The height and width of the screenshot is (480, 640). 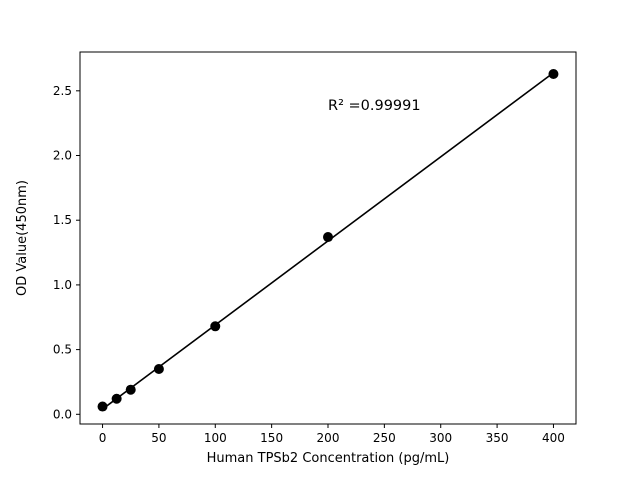 What do you see at coordinates (553, 438) in the screenshot?
I see `x-tick-label: 400` at bounding box center [553, 438].